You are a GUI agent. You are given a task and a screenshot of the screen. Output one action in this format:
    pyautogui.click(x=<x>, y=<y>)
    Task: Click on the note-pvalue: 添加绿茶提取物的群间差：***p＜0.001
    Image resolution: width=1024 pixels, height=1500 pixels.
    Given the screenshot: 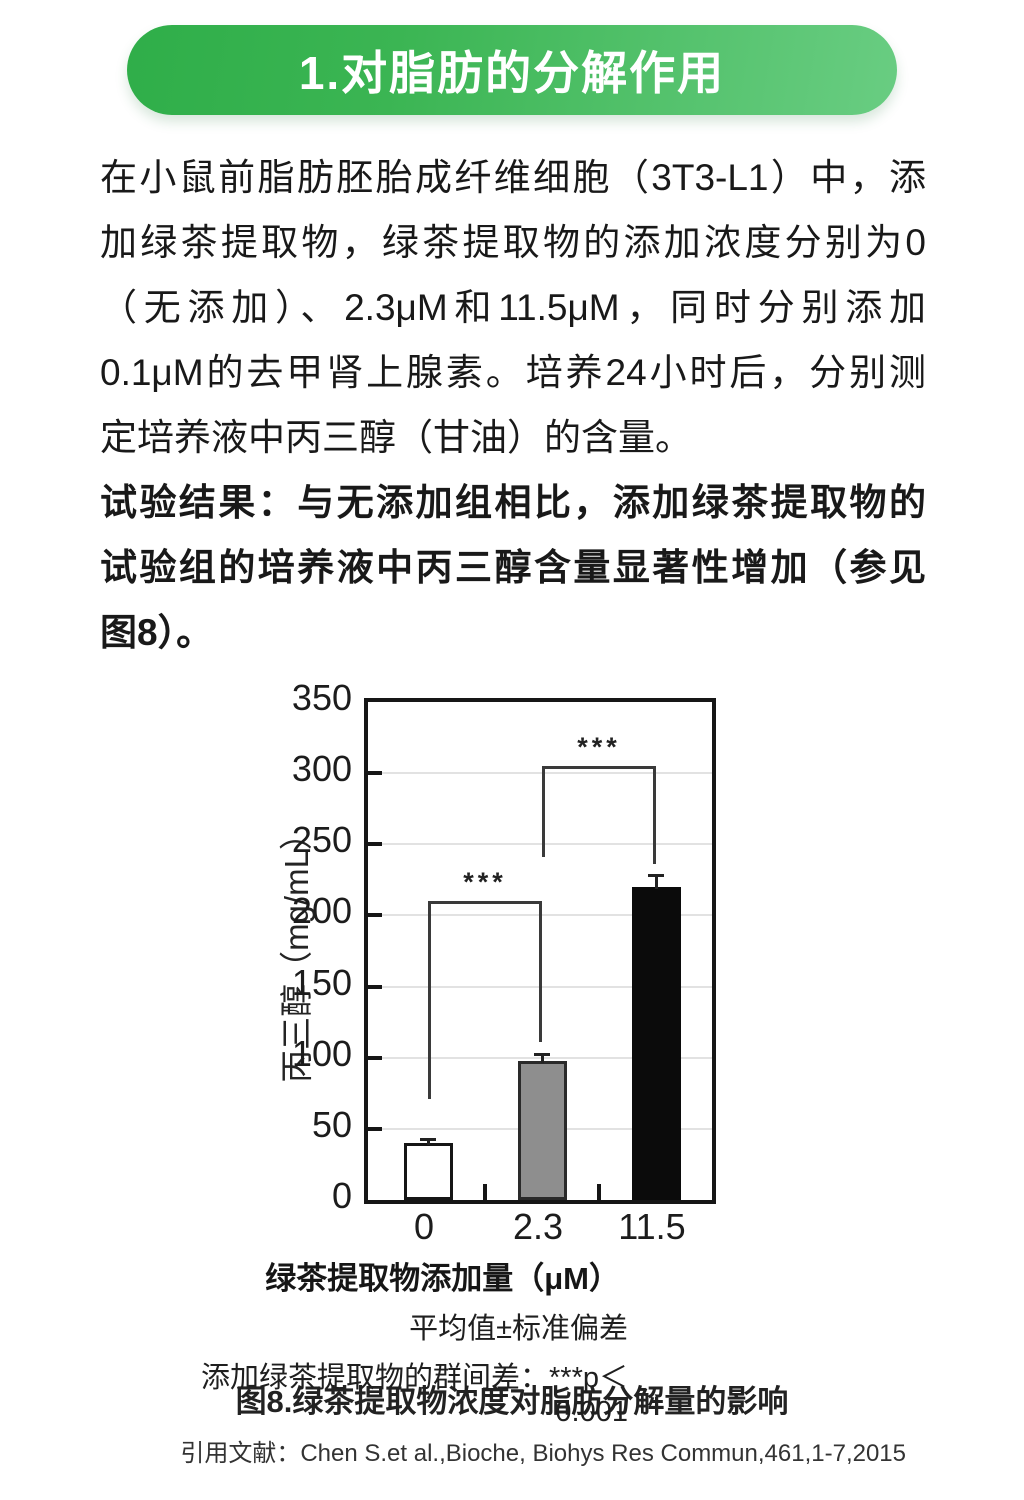 What is the action you would take?
    pyautogui.click(x=414, y=1395)
    